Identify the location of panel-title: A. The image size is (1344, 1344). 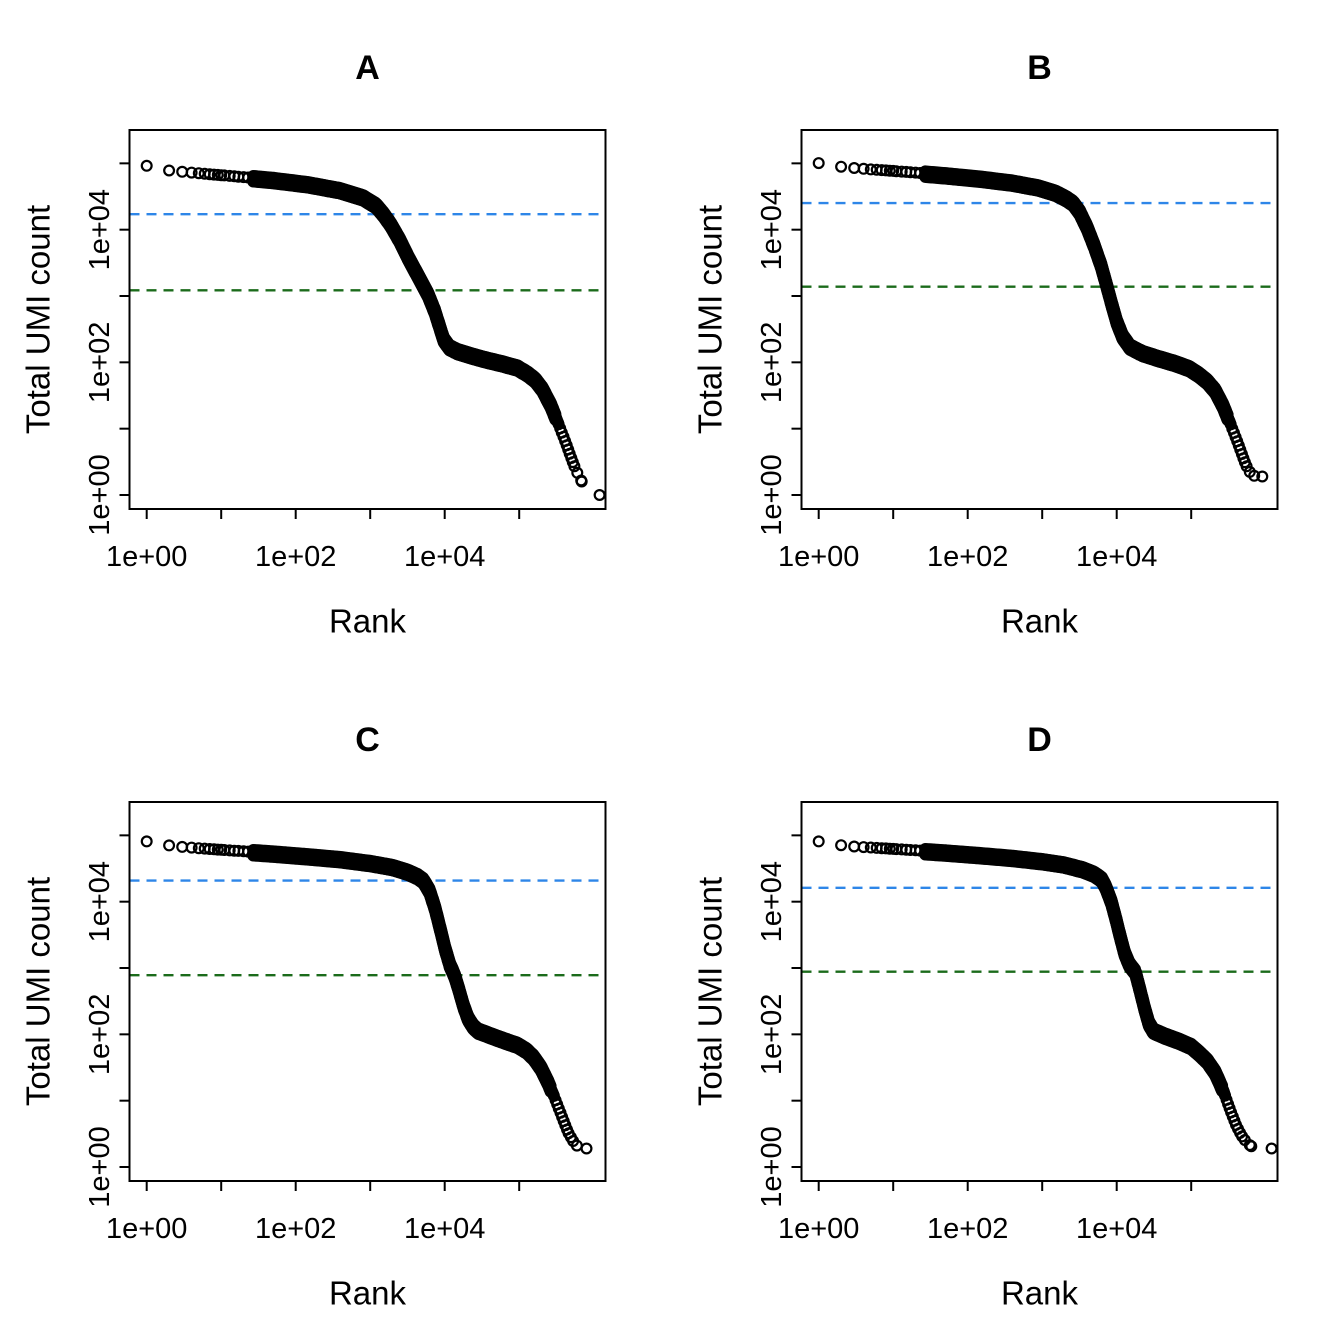
(367, 68).